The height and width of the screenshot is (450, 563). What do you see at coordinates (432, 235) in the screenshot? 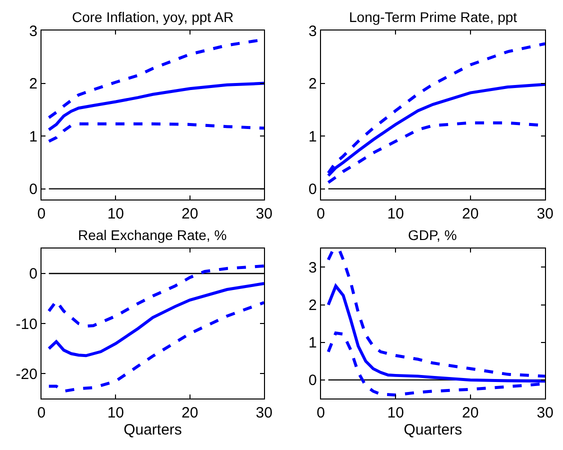
I see `chart-title: GDP, %` at bounding box center [432, 235].